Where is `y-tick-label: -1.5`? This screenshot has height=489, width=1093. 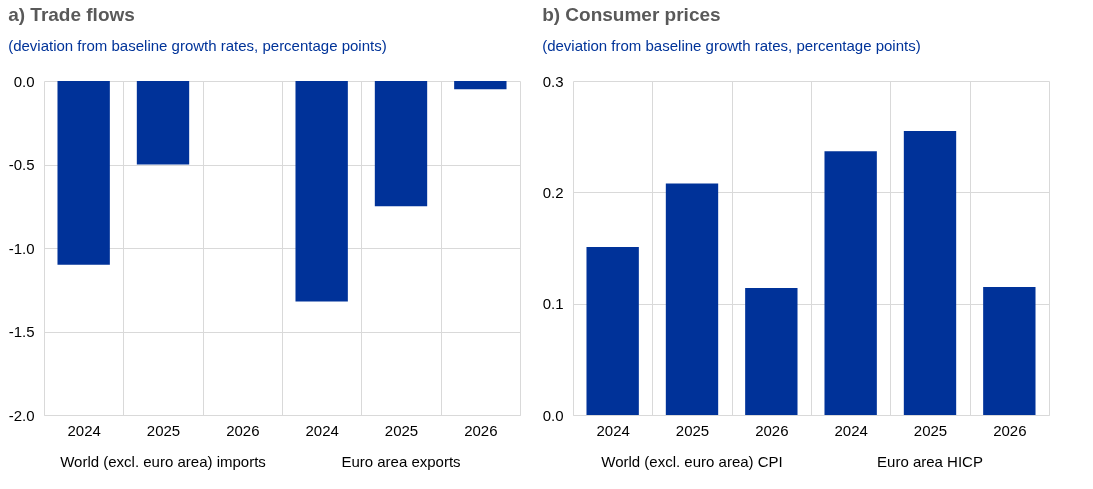 y-tick-label: -1.5 is located at coordinates (21, 331).